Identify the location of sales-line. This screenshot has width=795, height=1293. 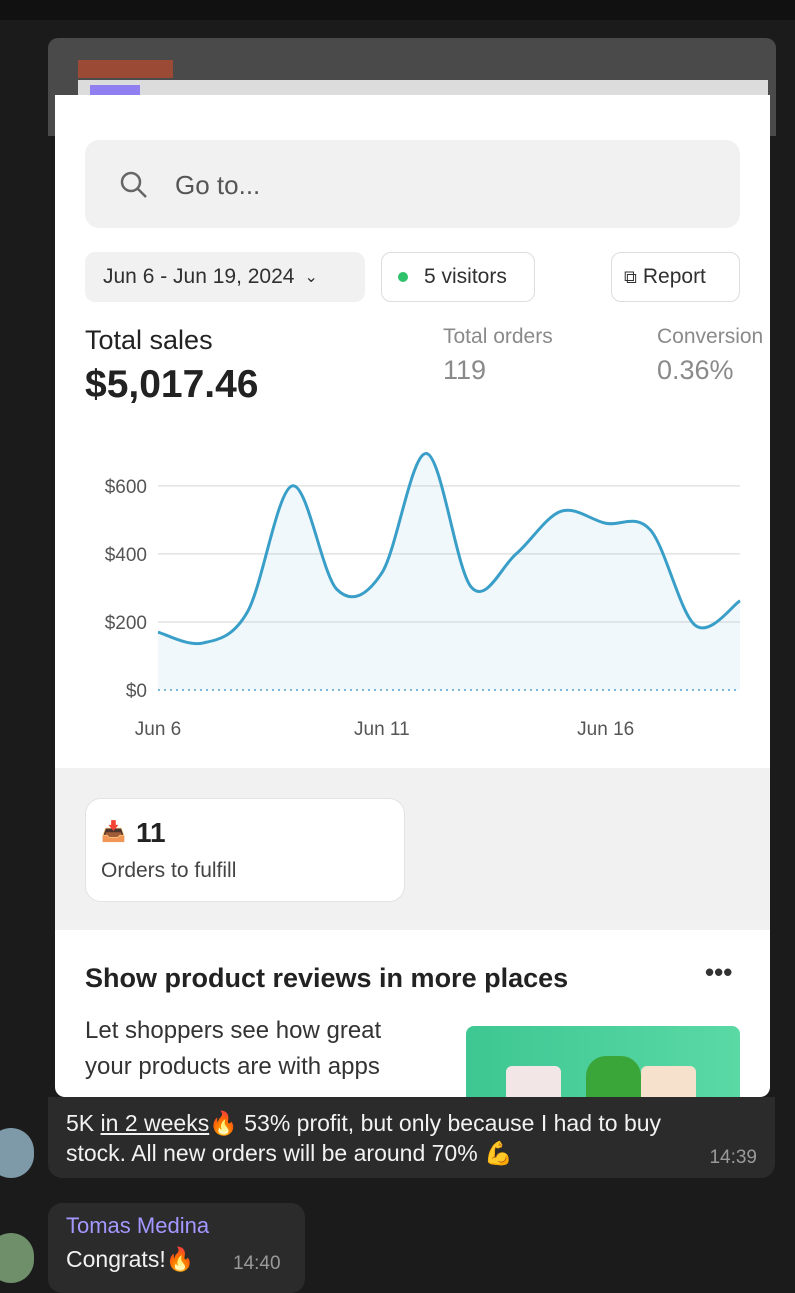
(449, 549).